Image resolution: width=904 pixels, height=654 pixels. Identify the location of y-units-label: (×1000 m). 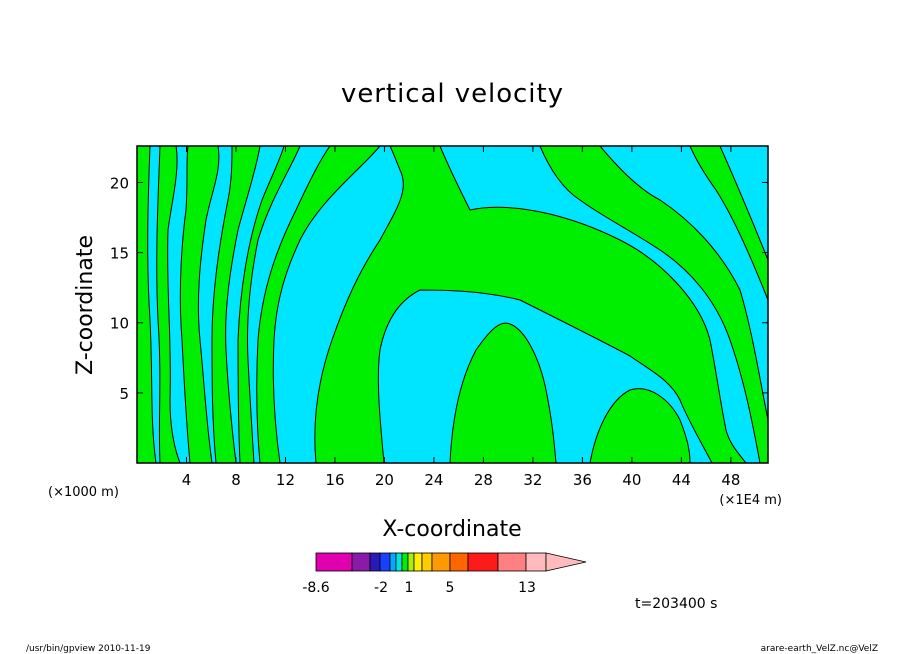
(83, 492).